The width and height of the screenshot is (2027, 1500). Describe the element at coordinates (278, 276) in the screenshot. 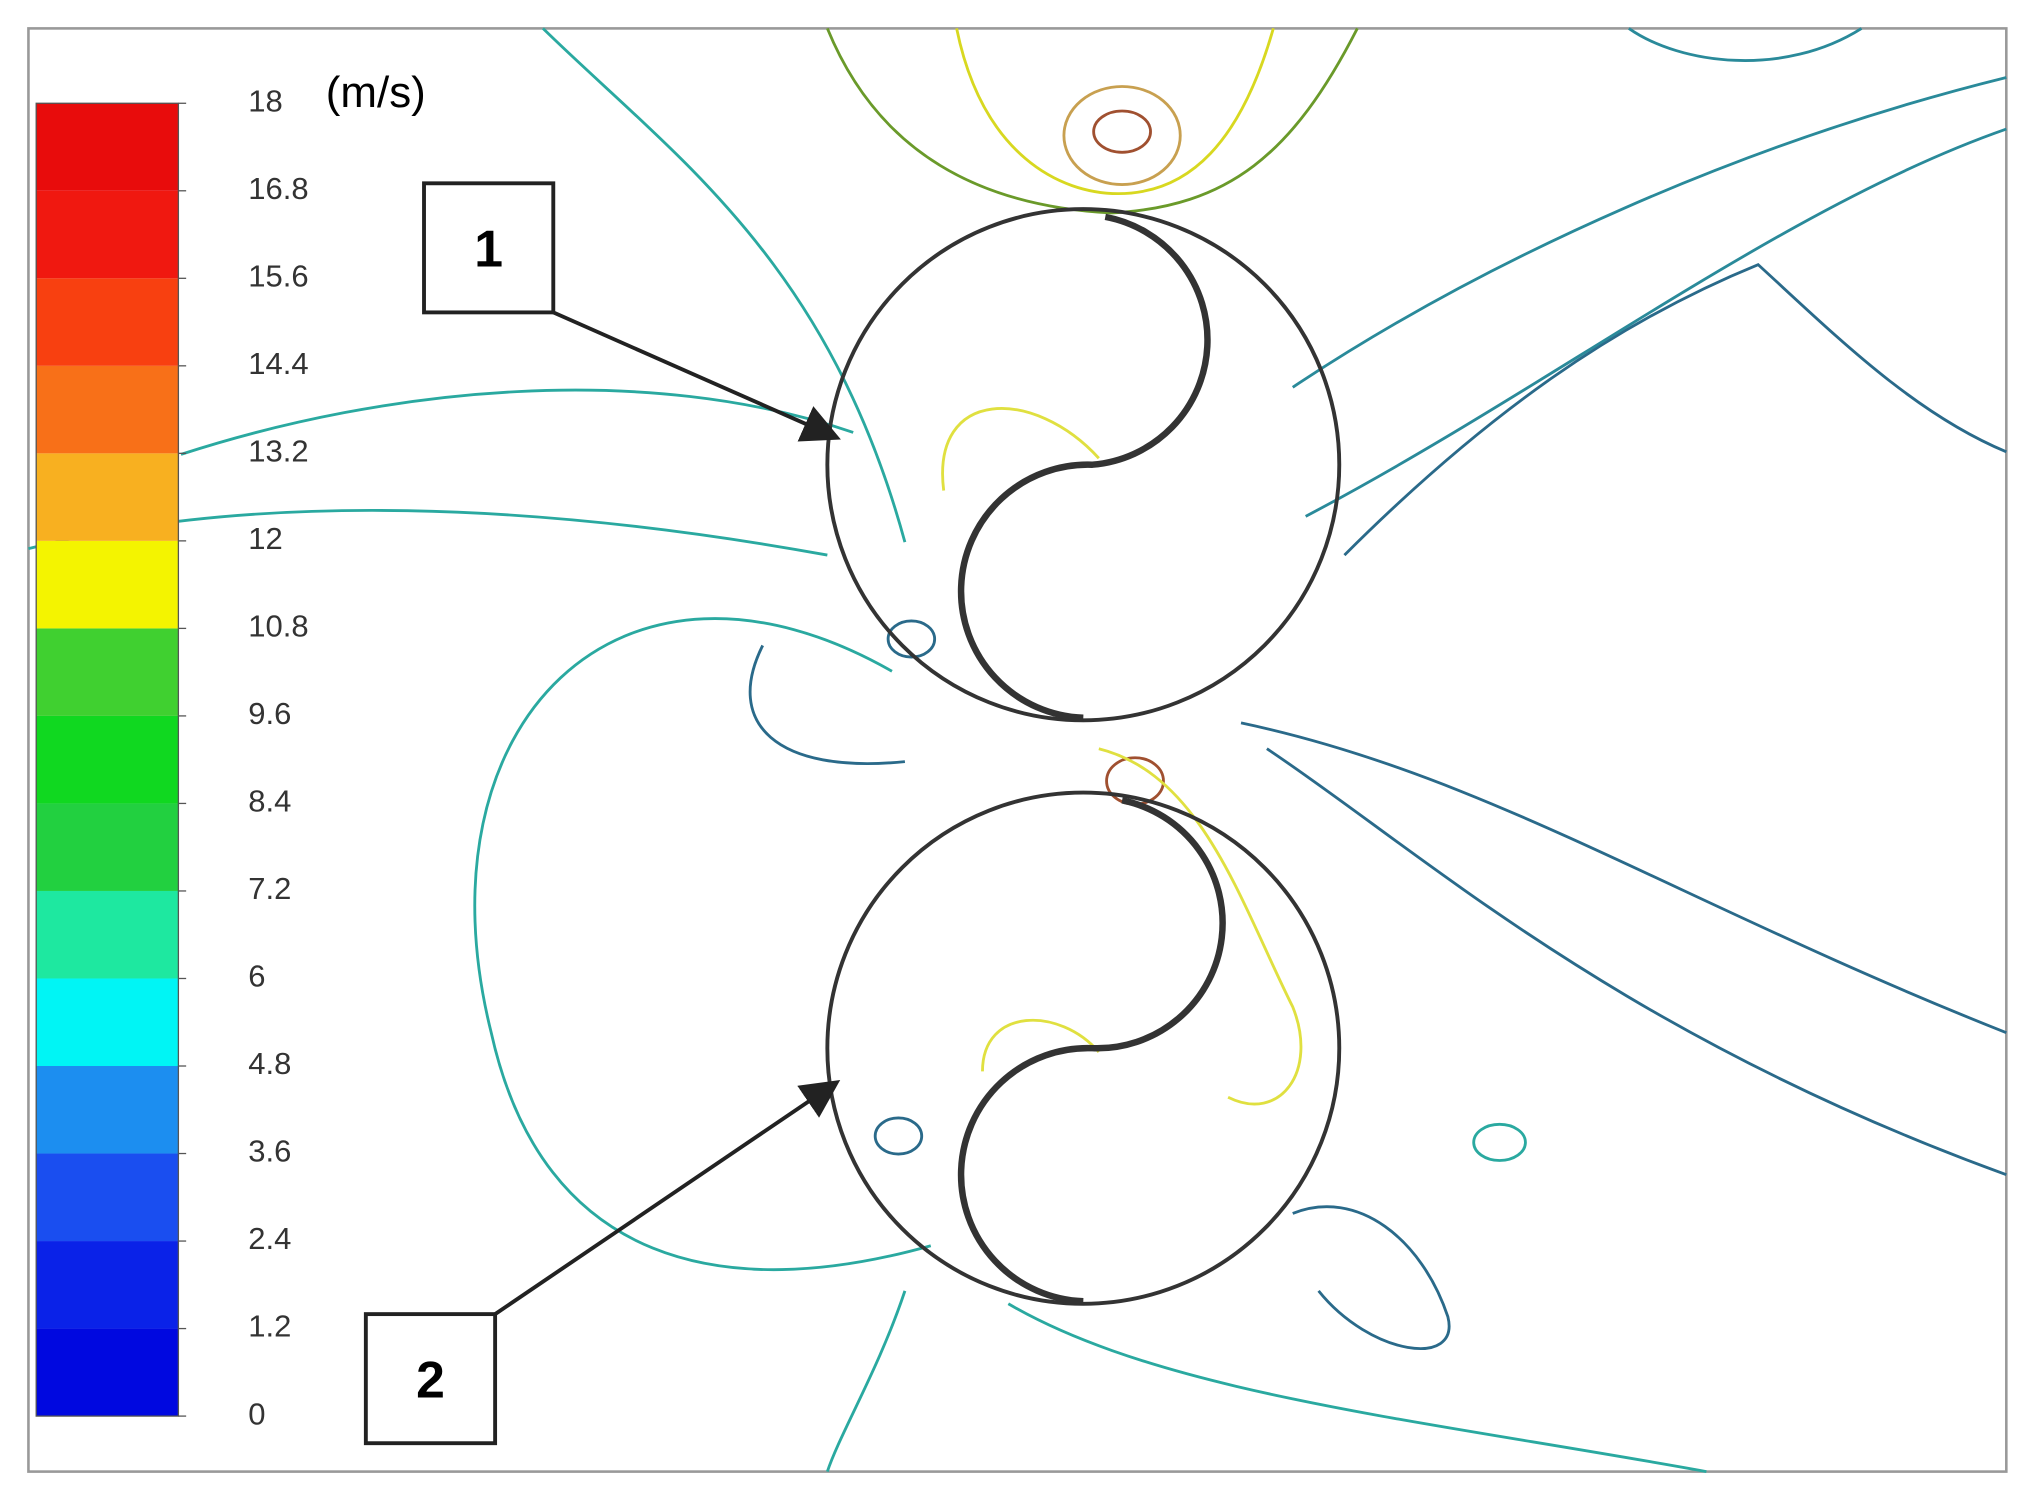

I see `colorbar-tick-label: 15.6` at that location.